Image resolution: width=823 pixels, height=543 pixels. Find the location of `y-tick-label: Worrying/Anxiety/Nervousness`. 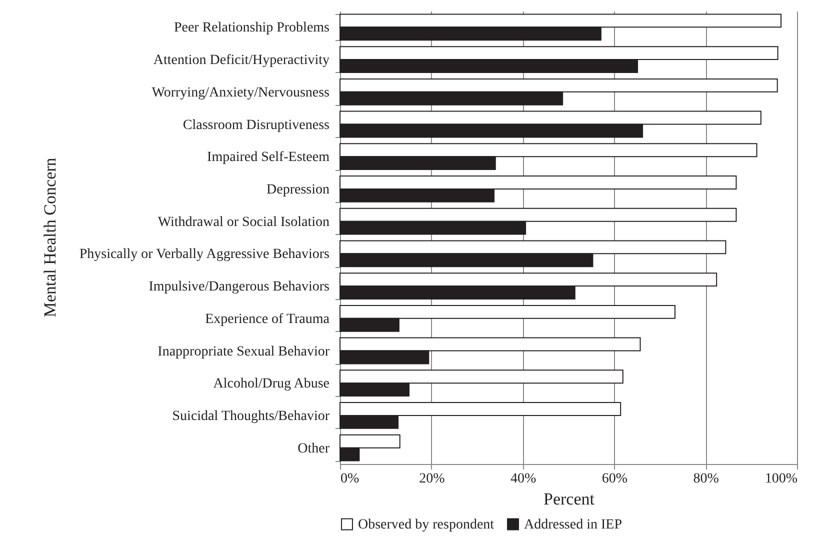

y-tick-label: Worrying/Anxiety/Nervousness is located at coordinates (241, 92).